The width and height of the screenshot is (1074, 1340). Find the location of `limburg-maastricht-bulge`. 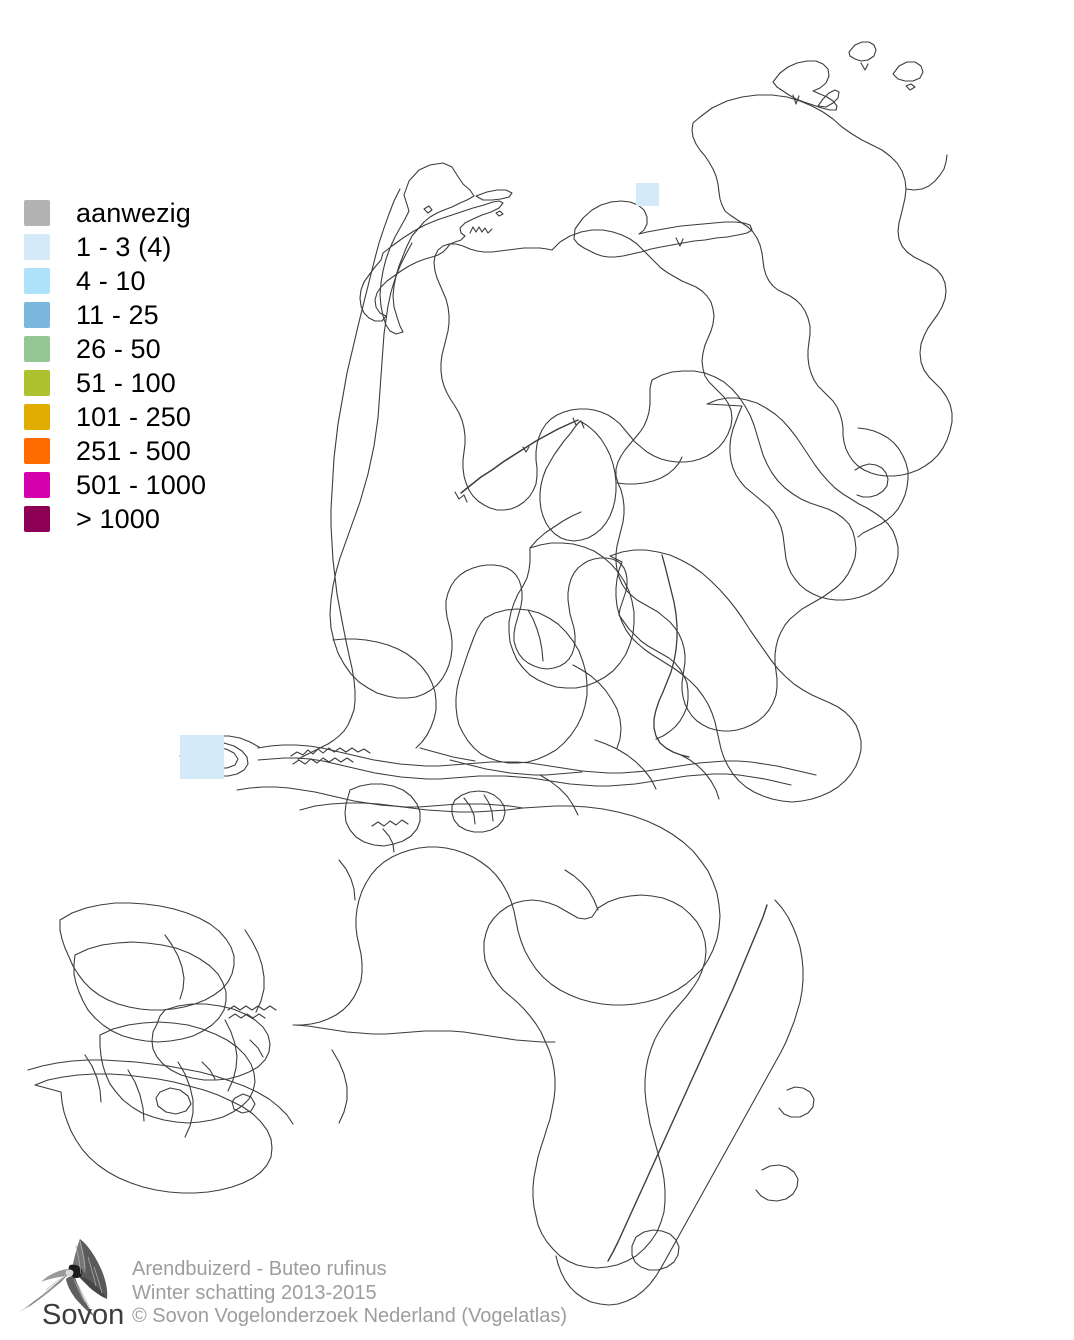

limburg-maastricht-bulge is located at coordinates (655, 1250).